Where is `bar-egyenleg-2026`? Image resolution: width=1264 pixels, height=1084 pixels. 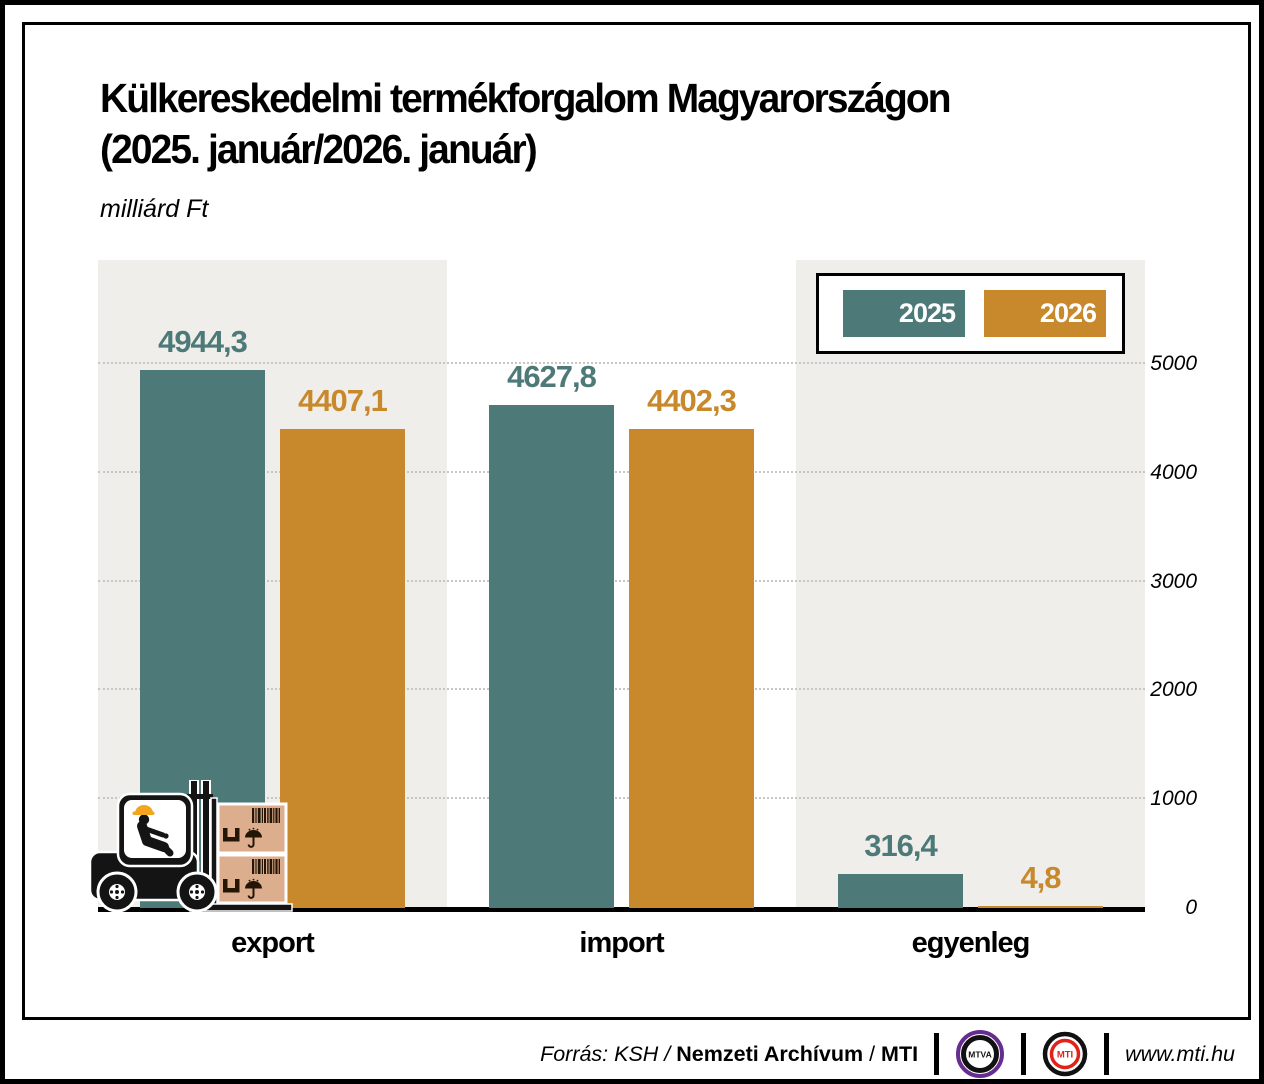
bar-egyenleg-2026 is located at coordinates (1040, 907).